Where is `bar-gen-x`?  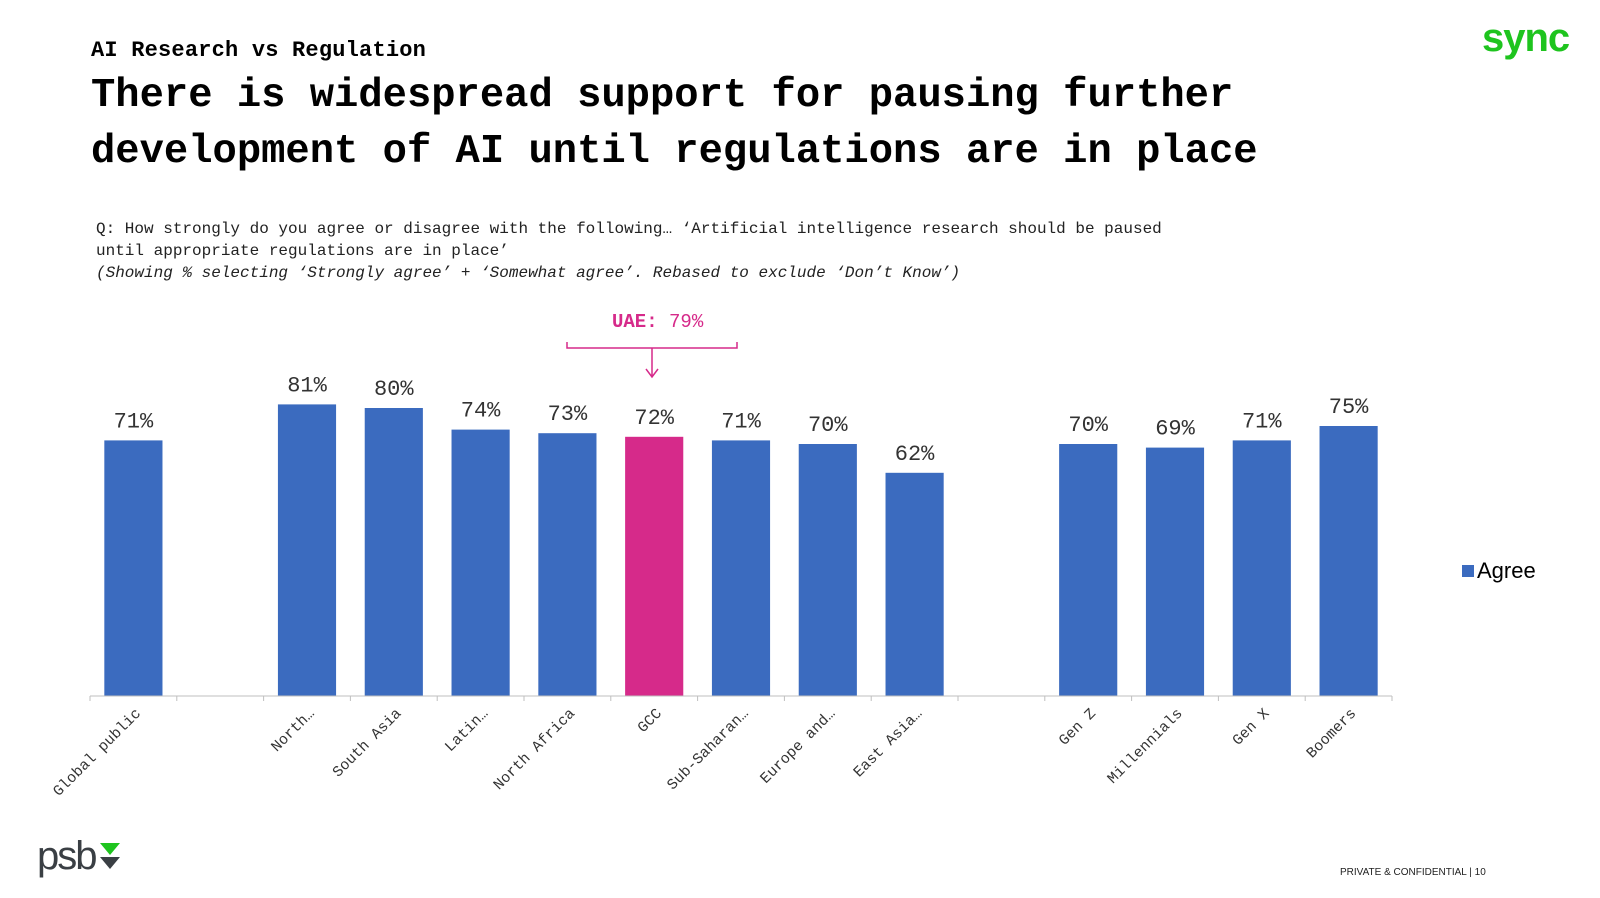 bar-gen-x is located at coordinates (1261, 568).